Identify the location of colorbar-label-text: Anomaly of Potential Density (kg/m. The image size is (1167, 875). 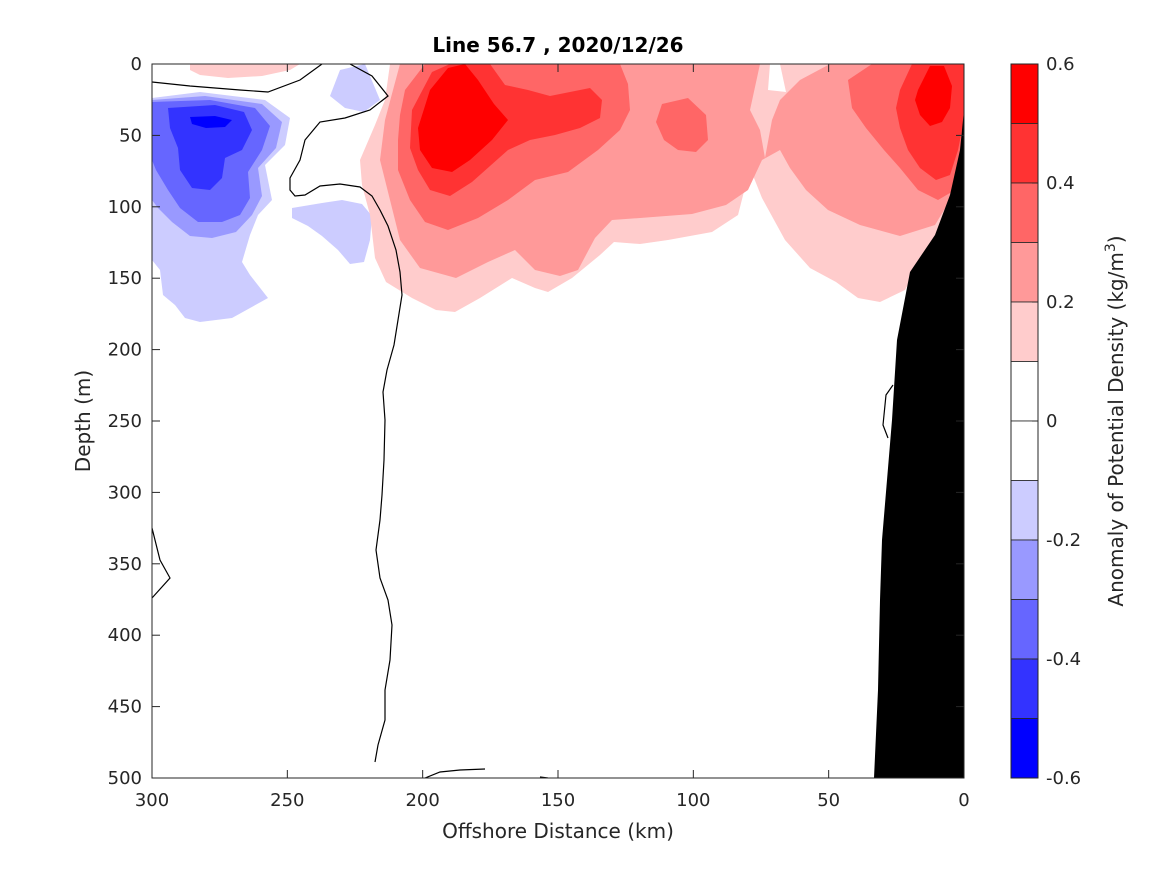
(1116, 429).